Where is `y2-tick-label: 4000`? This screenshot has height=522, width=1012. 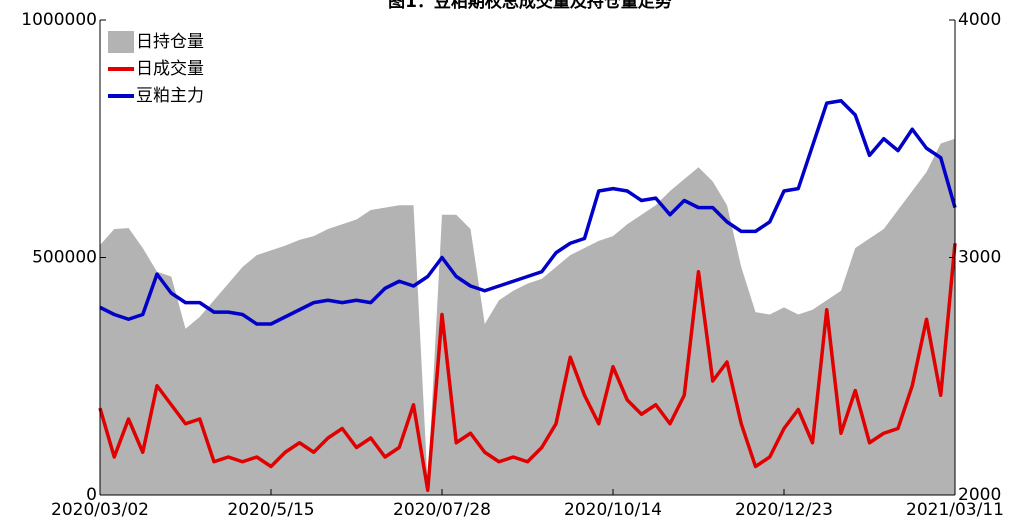 y2-tick-label: 4000 is located at coordinates (979, 20).